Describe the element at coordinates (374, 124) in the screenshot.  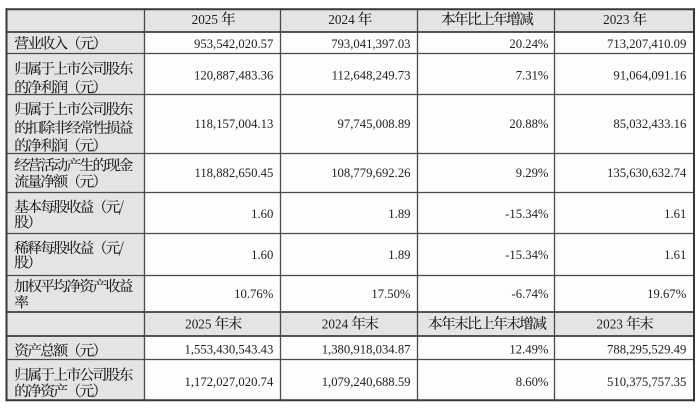
I see `svg-text: 97,745,008.89` at that location.